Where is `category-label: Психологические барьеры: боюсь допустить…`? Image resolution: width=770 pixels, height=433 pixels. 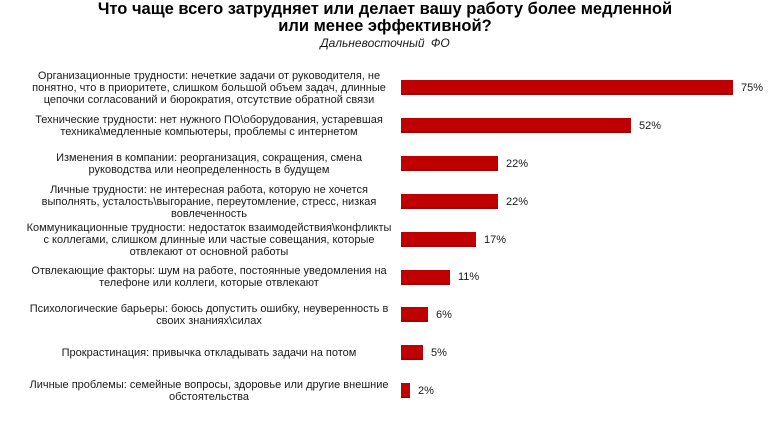
category-label: Психологические барьеры: боюсь допустить… is located at coordinates (209, 315).